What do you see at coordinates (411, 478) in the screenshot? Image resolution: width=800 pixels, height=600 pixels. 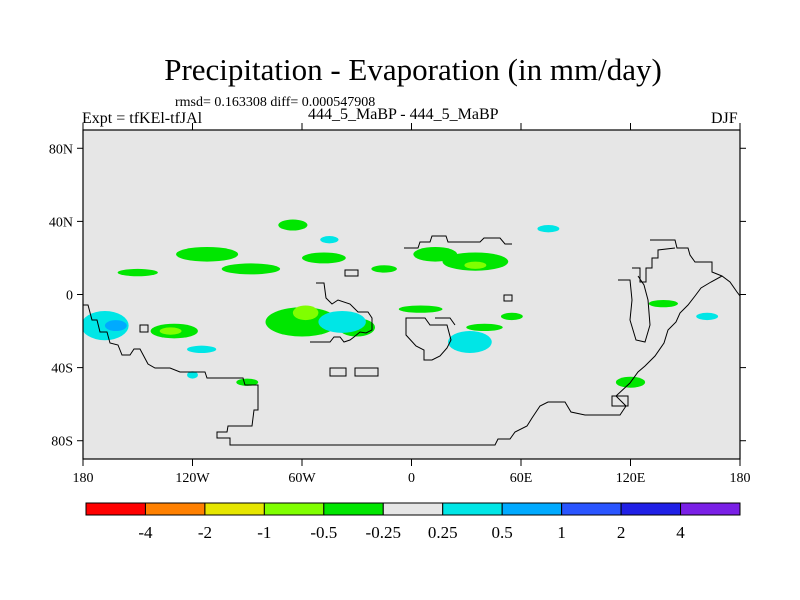 I see `x-tick-label: 0` at bounding box center [411, 478].